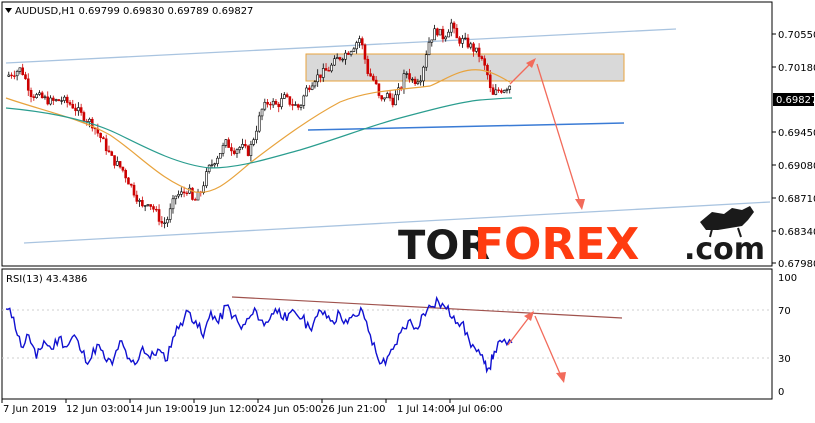 This screenshot has height=423, width=815. I want to click on time-tick: 1 Jul 14:00, so click(424, 409).